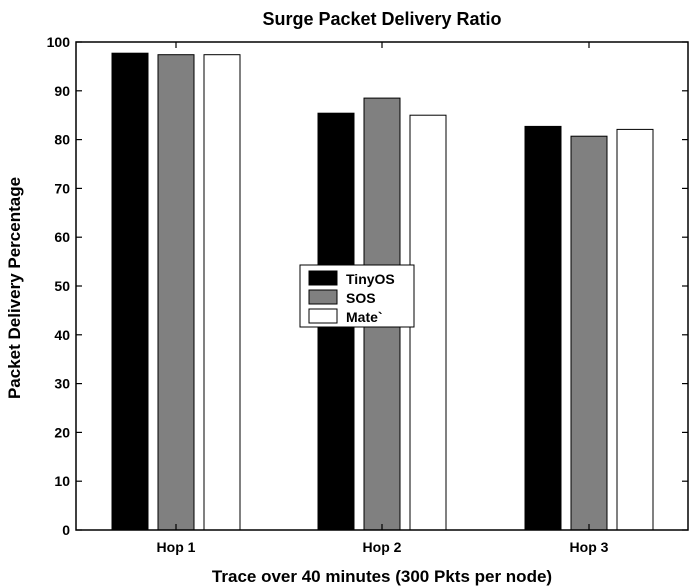  Describe the element at coordinates (59, 42) in the screenshot. I see `y-tick-label: 100` at that location.